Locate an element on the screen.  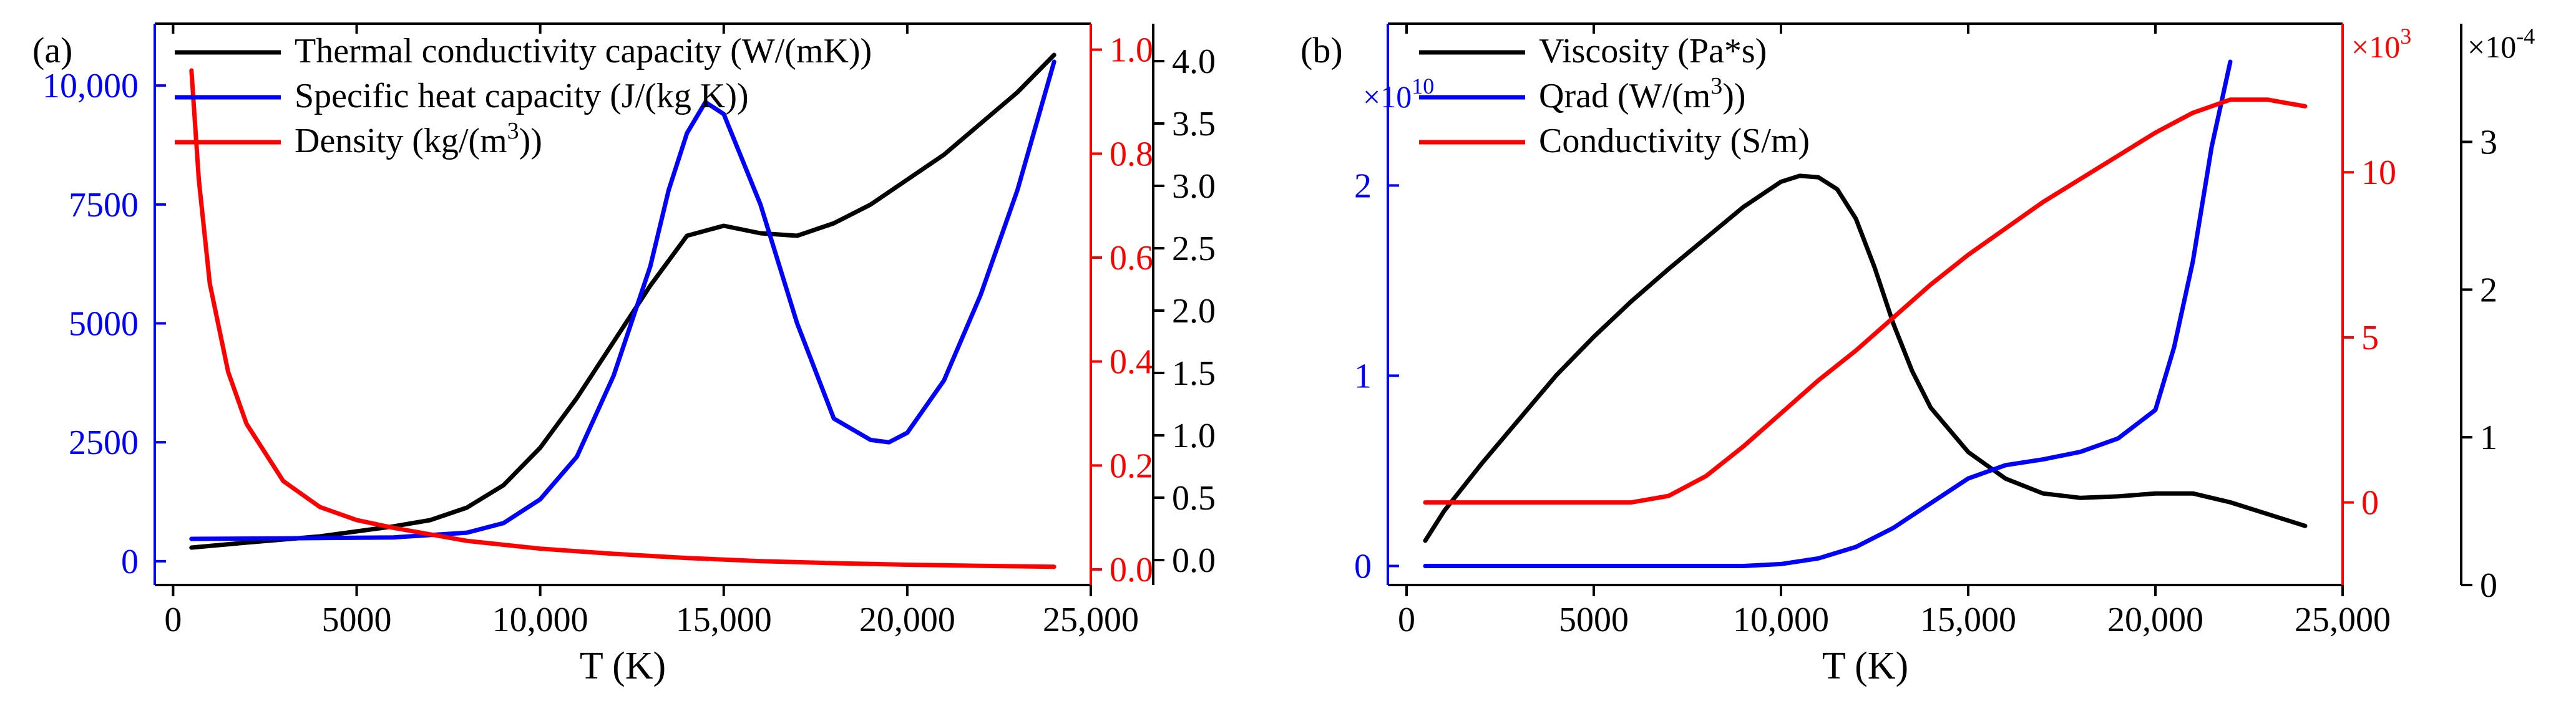
chart-b-legend-entry-1: Qrad (W/(m3)) is located at coordinates (1642, 94).